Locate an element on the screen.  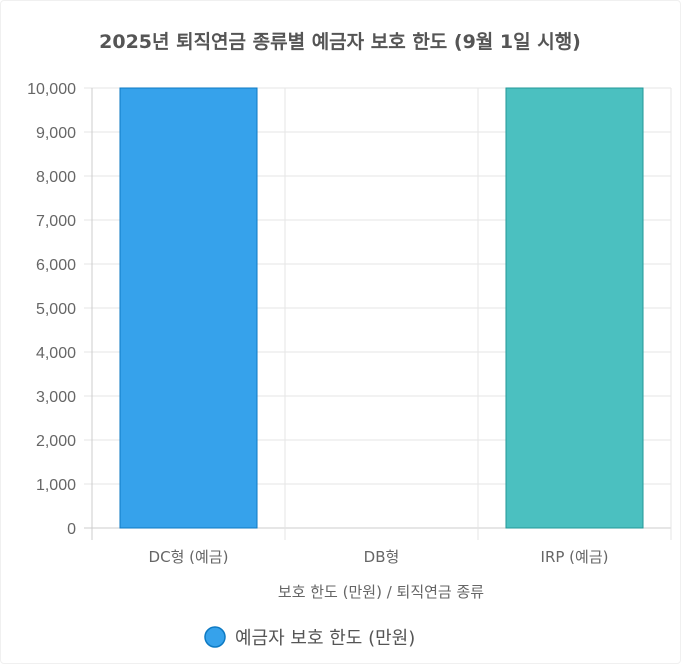
y-tick-label: 8,000 is located at coordinates (56, 177).